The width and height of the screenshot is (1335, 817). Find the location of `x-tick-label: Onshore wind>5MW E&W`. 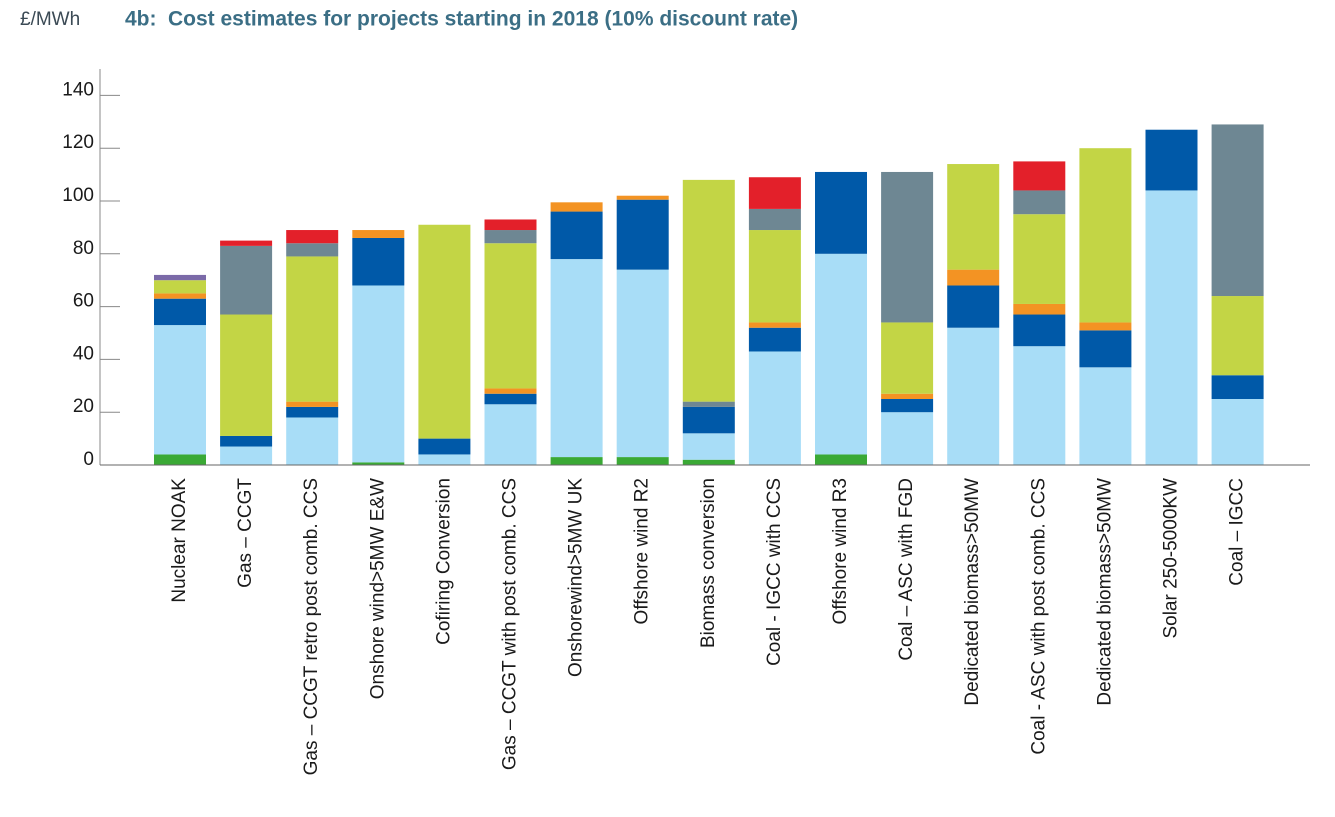

x-tick-label: Onshore wind>5MW E&W is located at coordinates (377, 588).